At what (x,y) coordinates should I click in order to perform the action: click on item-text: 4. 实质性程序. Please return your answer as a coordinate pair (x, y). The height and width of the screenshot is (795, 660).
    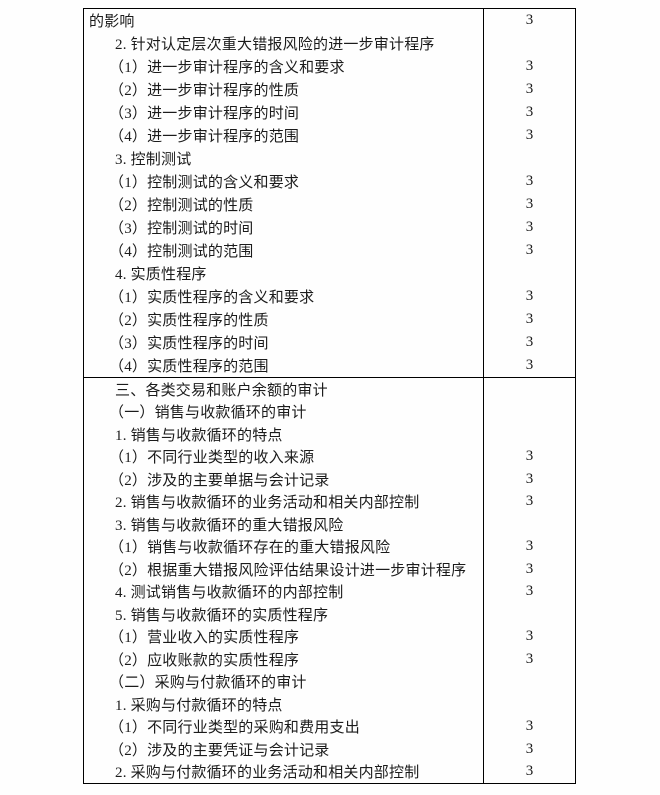
    Looking at the image, I should click on (161, 275).